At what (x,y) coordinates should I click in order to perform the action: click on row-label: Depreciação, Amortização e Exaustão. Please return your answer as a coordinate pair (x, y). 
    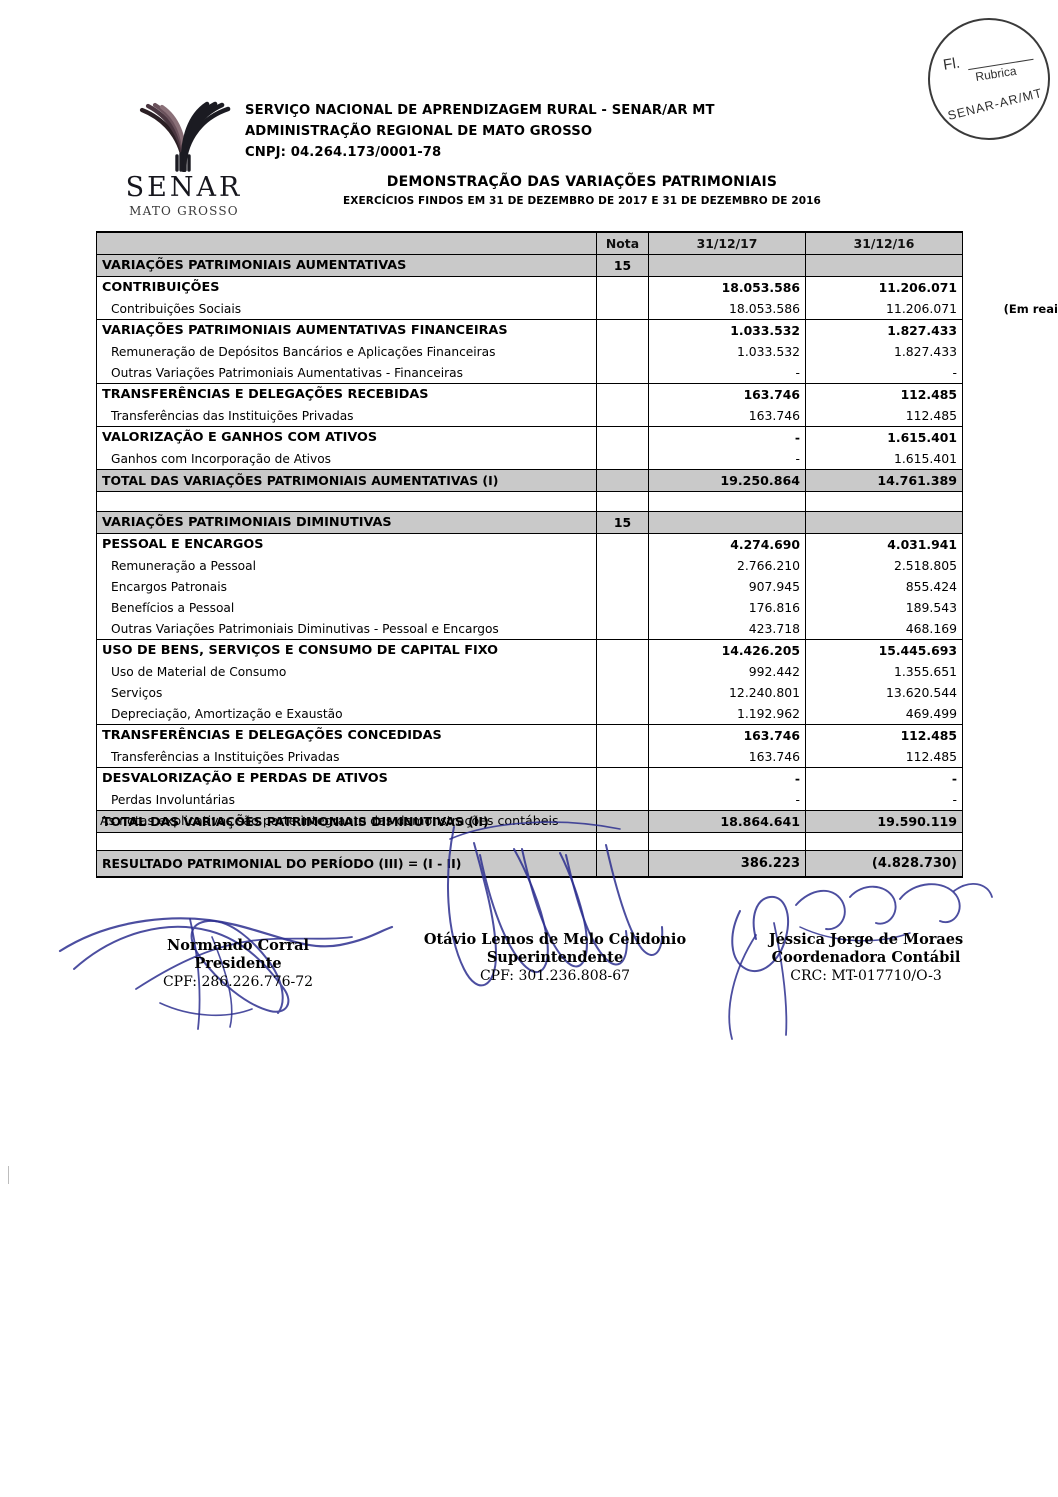
    Looking at the image, I should click on (346, 714).